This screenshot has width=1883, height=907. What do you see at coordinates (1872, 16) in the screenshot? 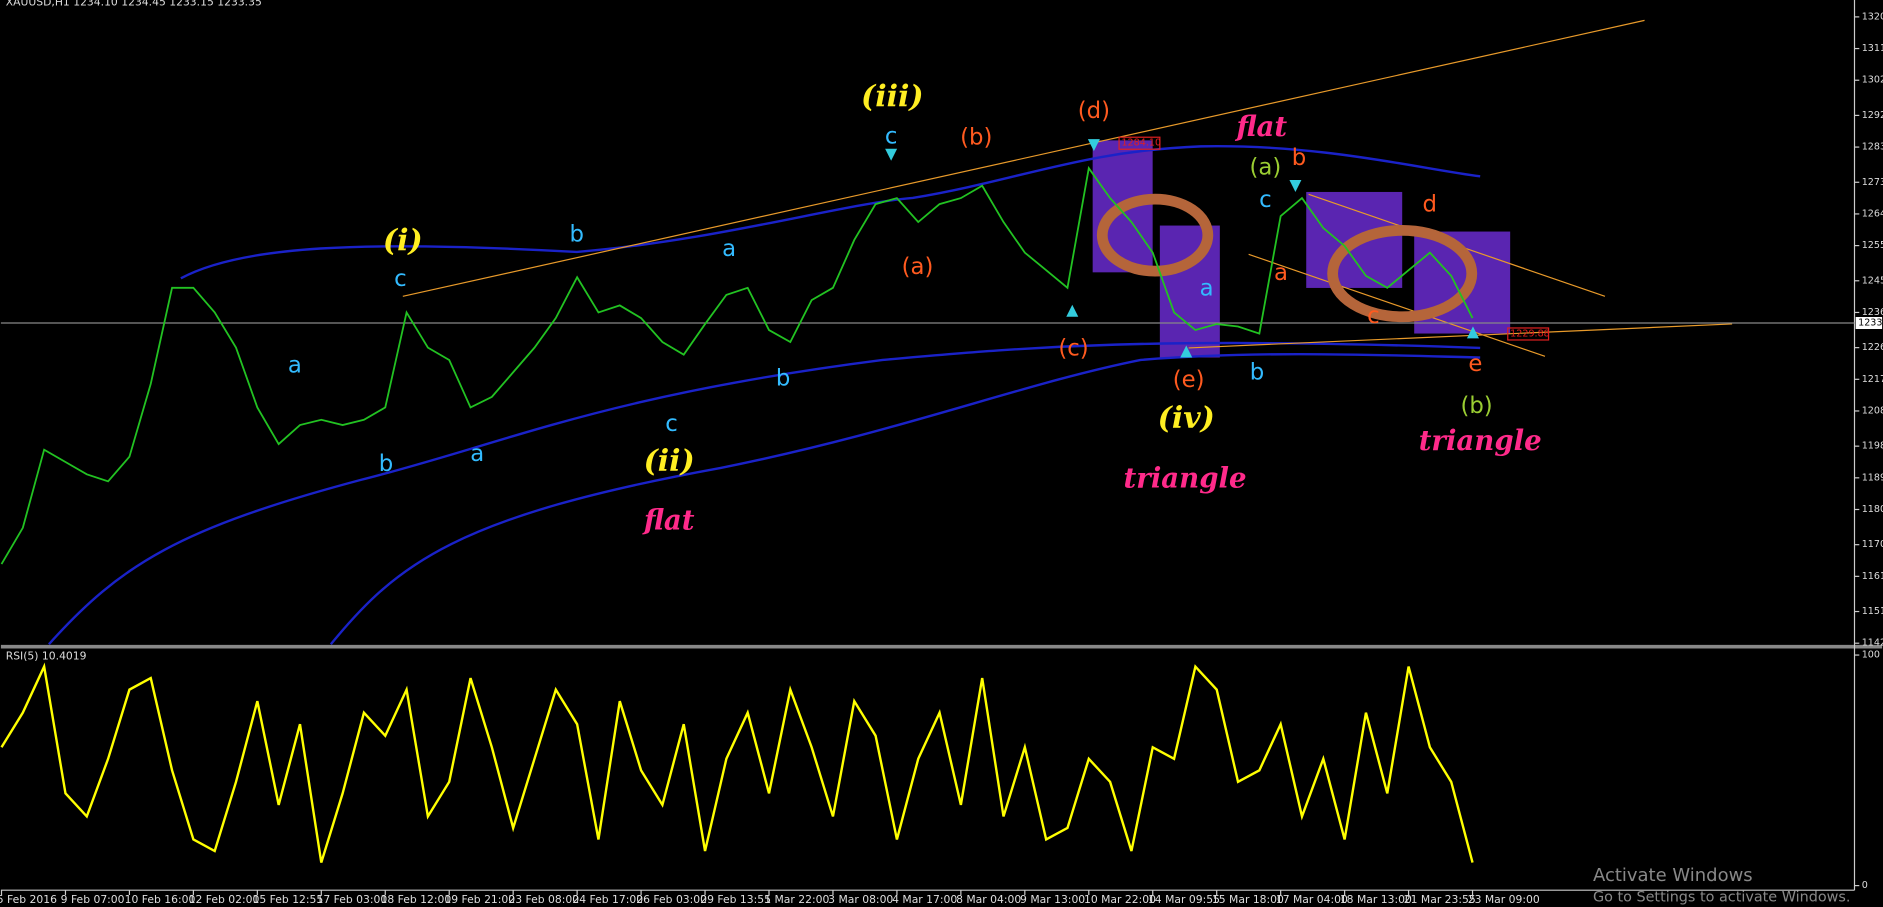
I see `y-tick-label: 1320` at bounding box center [1872, 16].